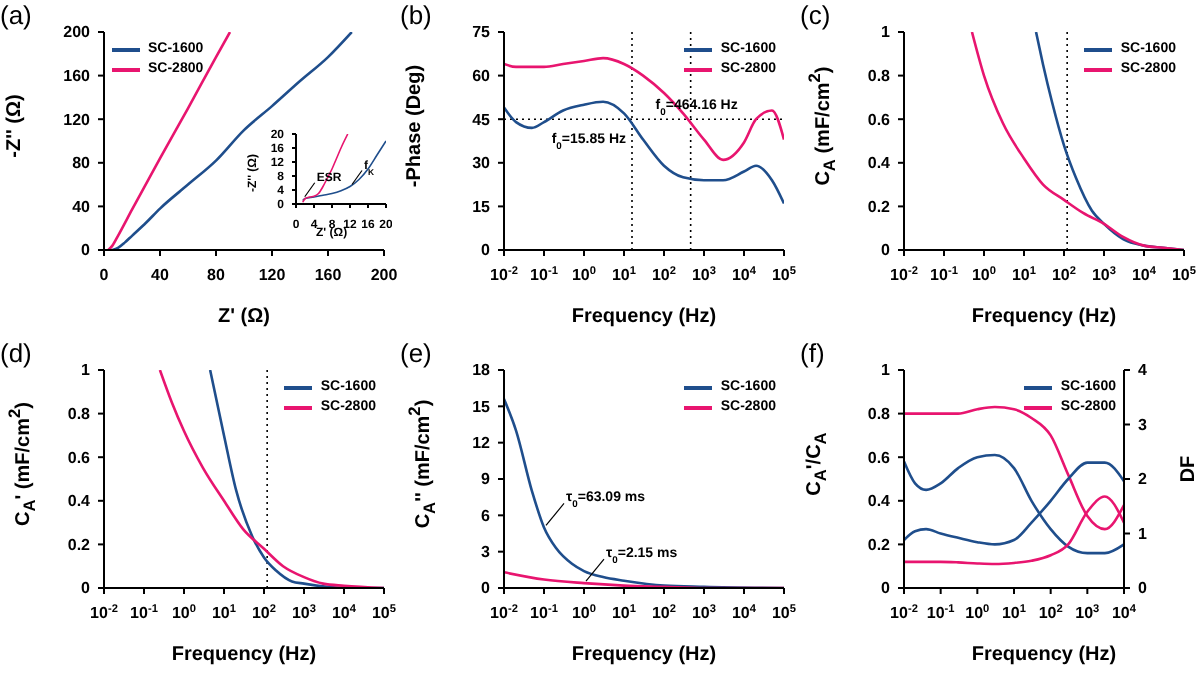 The width and height of the screenshot is (1200, 676). Describe the element at coordinates (486, 479) in the screenshot. I see `y-tick-label: 9` at that location.